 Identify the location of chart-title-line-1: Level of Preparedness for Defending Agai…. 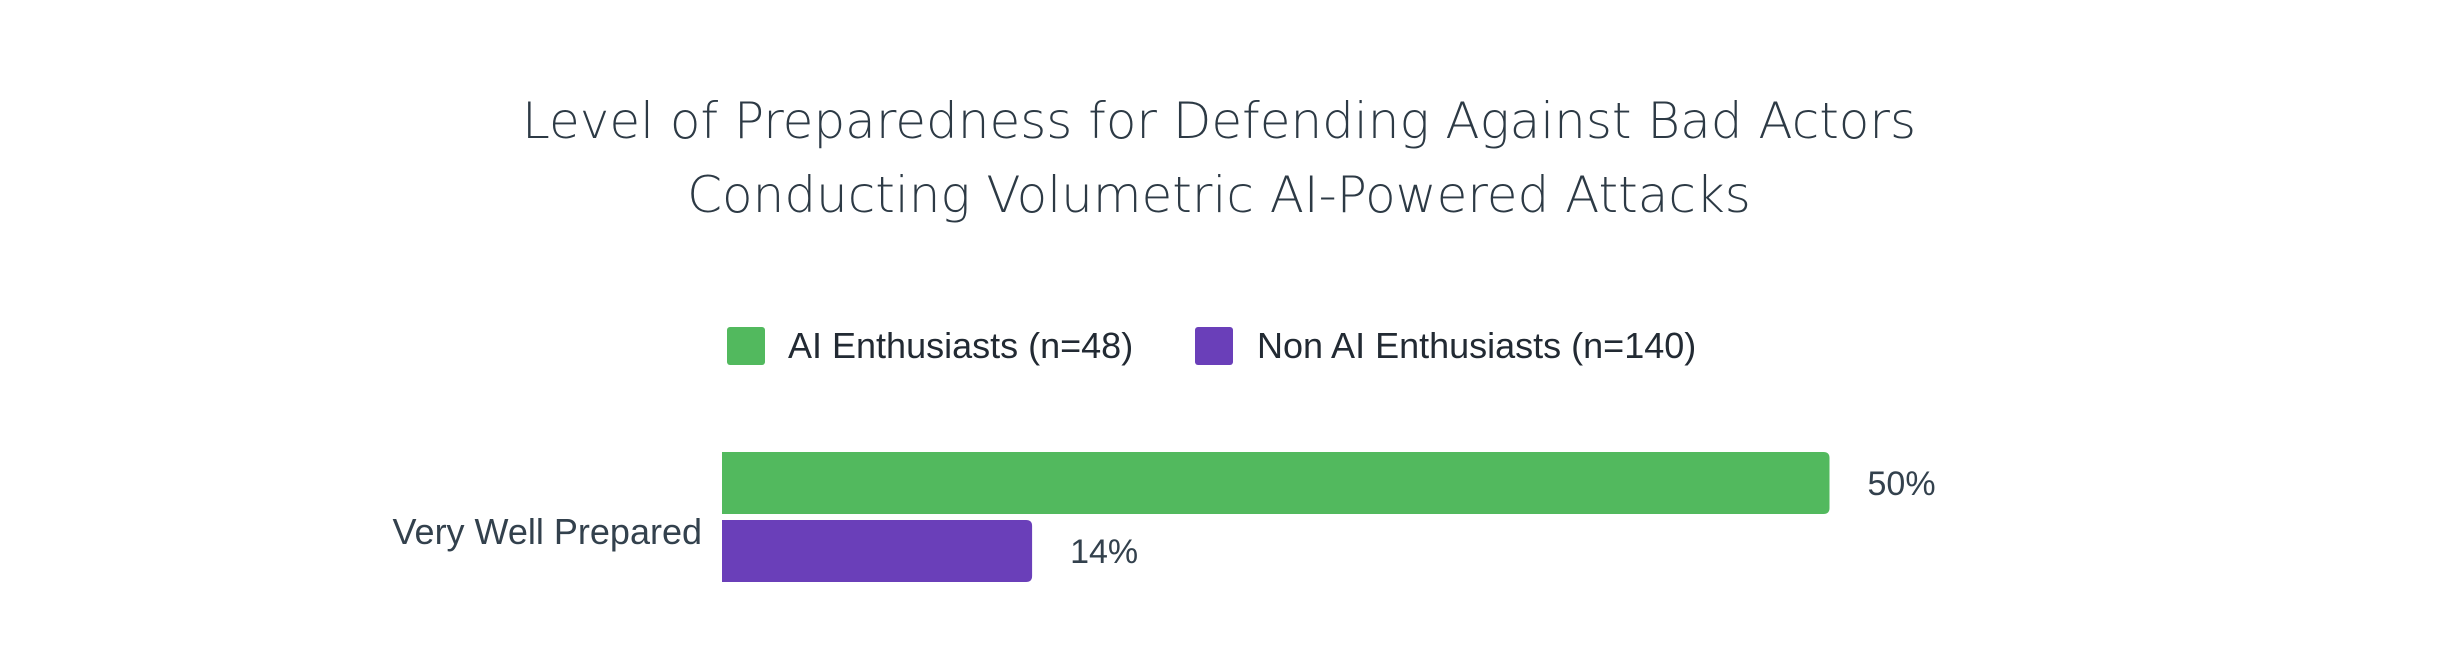
(1219, 121).